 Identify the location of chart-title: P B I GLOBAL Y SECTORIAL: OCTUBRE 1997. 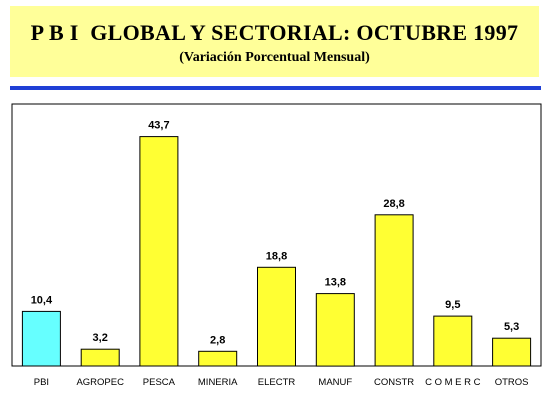
(274, 32).